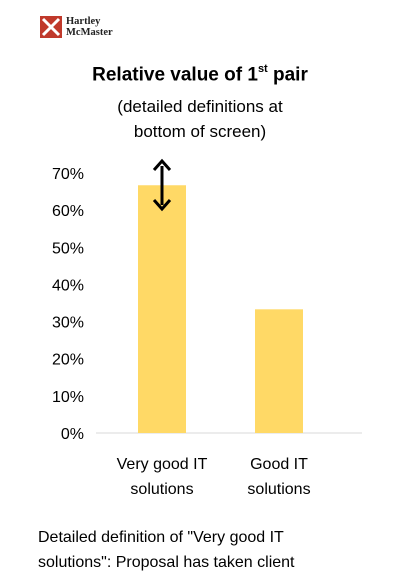 This screenshot has width=400, height=575. Describe the element at coordinates (68, 174) in the screenshot. I see `y-tick-label: 70%` at that location.